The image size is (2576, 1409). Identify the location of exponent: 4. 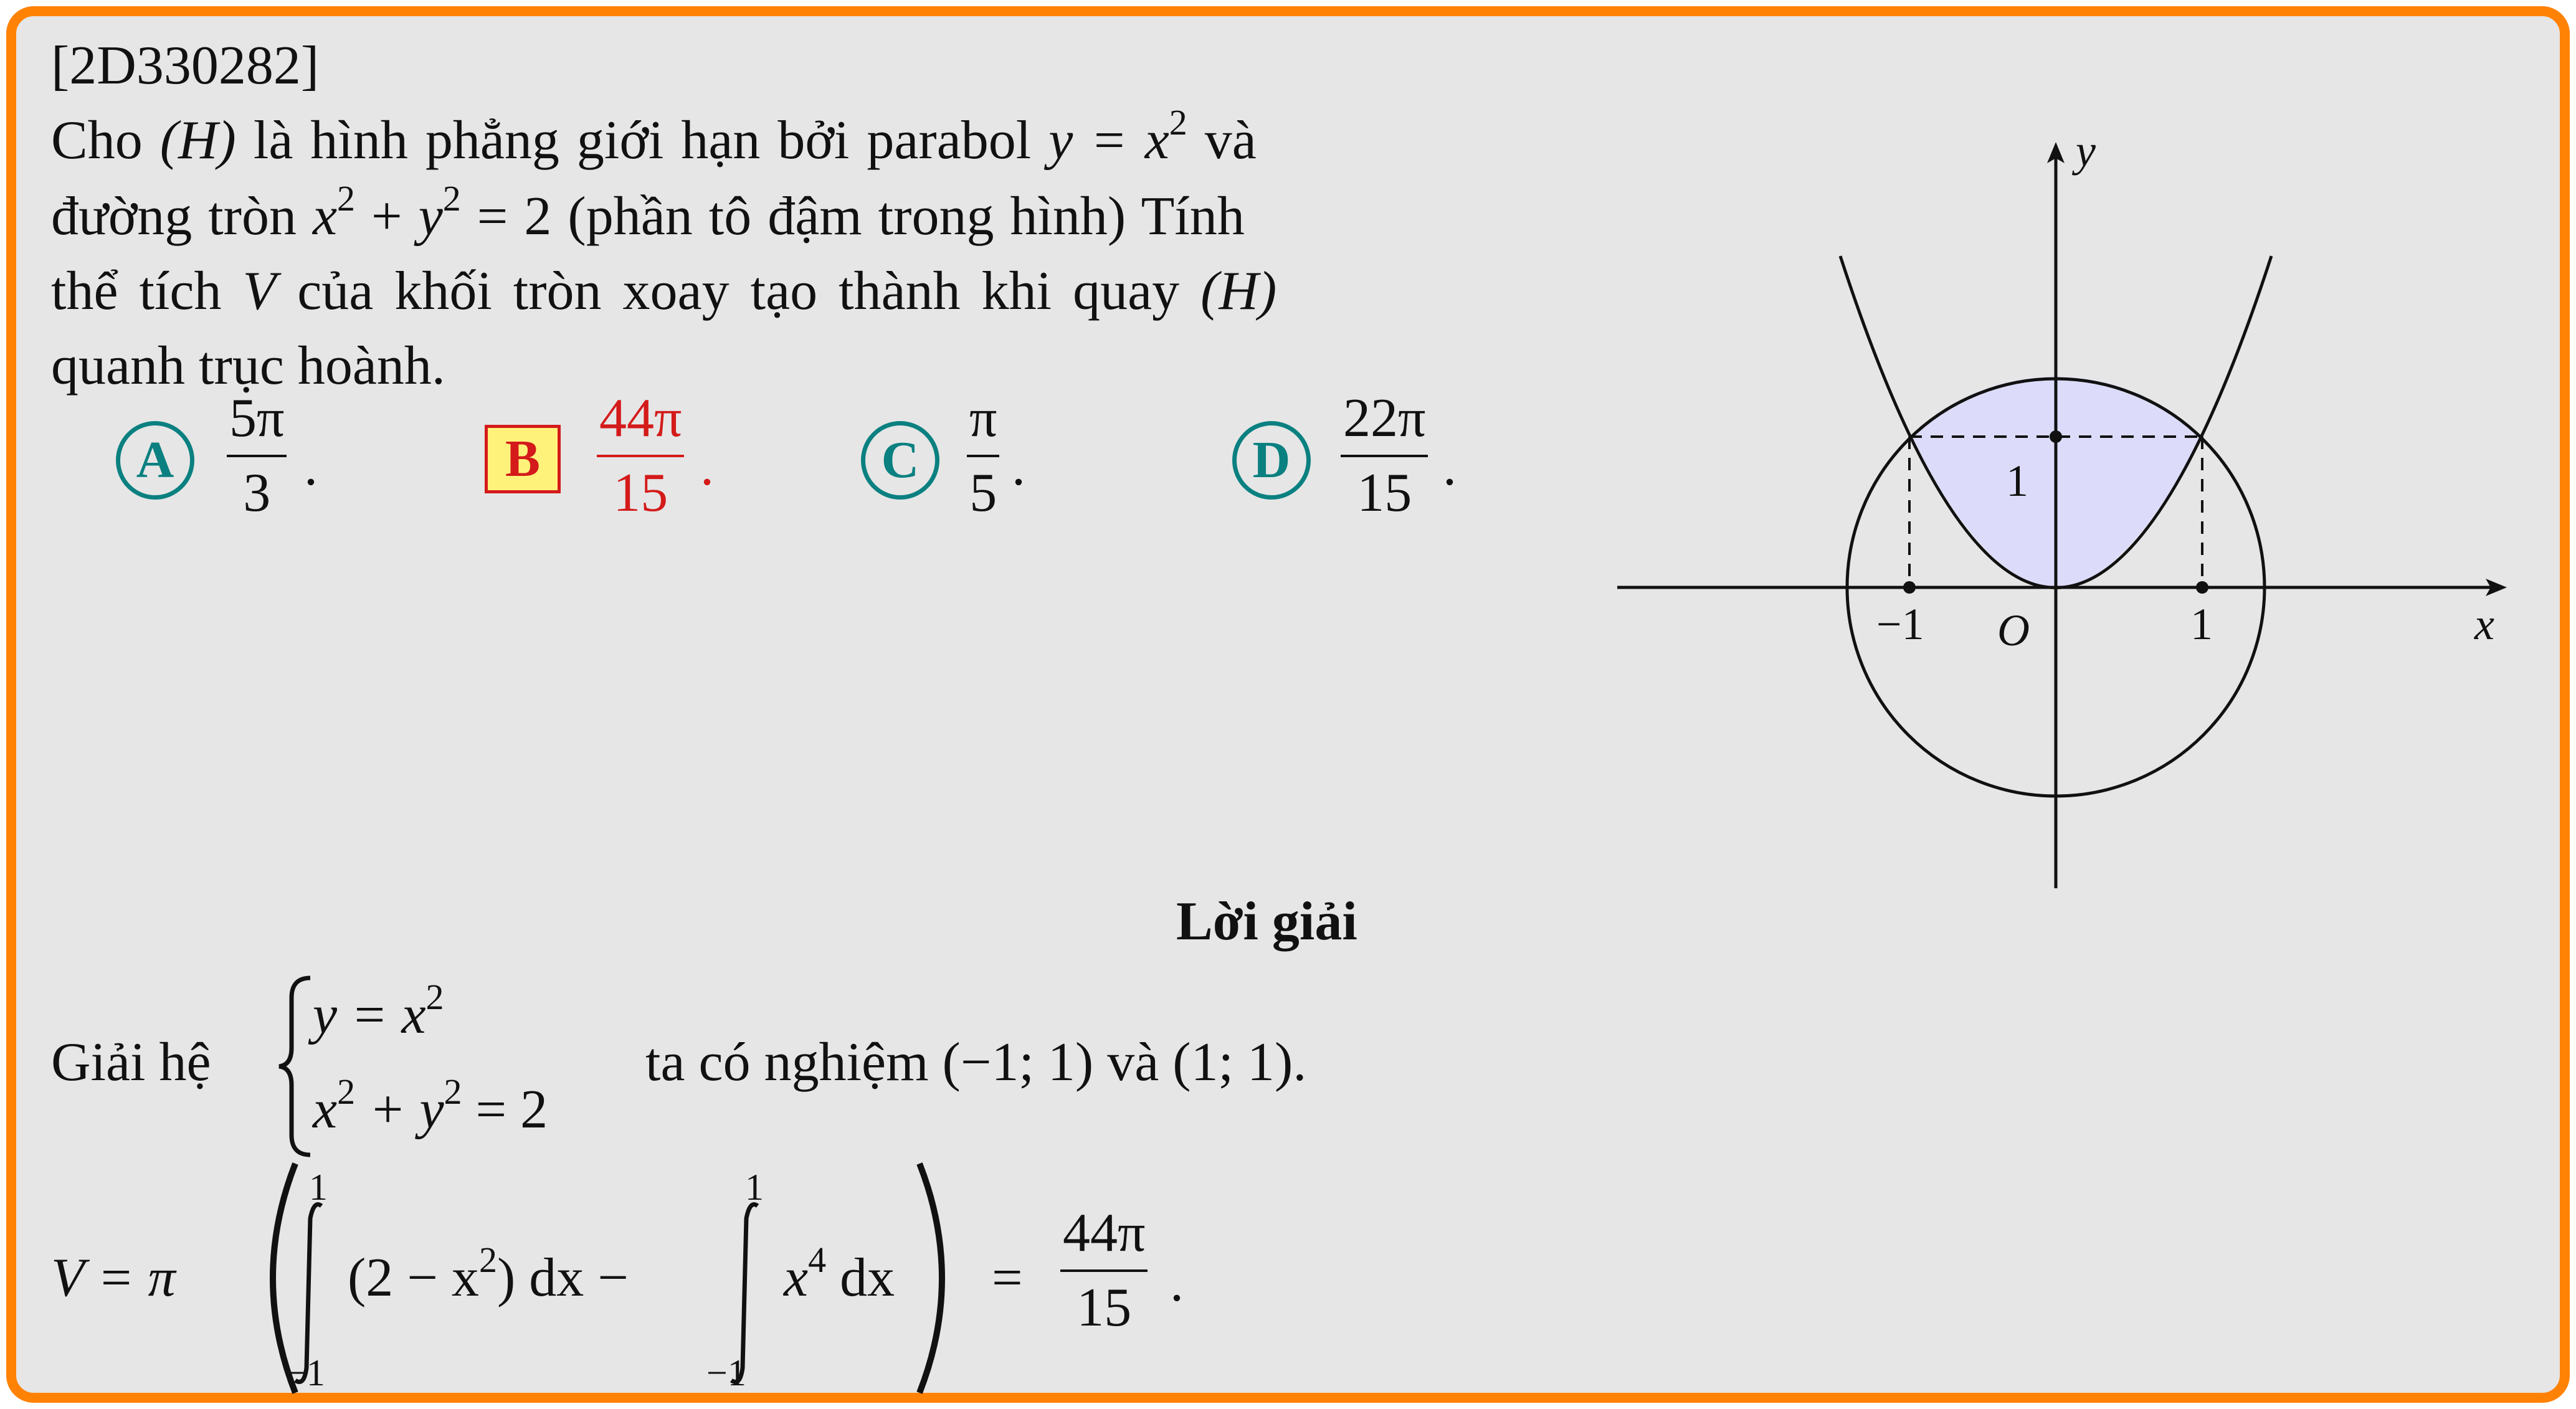
(817, 1260).